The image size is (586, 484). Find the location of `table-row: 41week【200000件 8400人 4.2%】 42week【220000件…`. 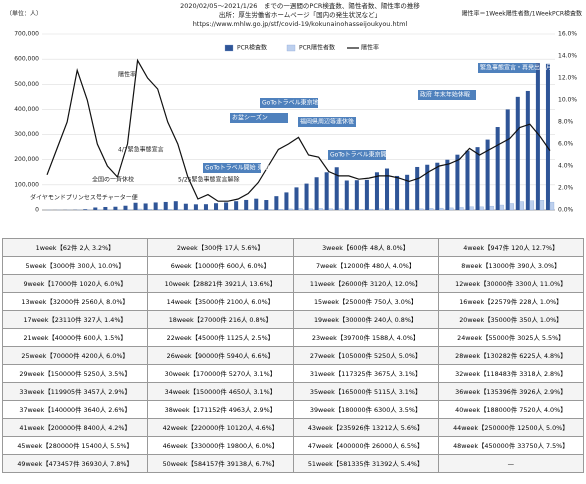

table-row: 41week【200000件 8400人 4.2%】 42week【220000件… is located at coordinates (293, 427).